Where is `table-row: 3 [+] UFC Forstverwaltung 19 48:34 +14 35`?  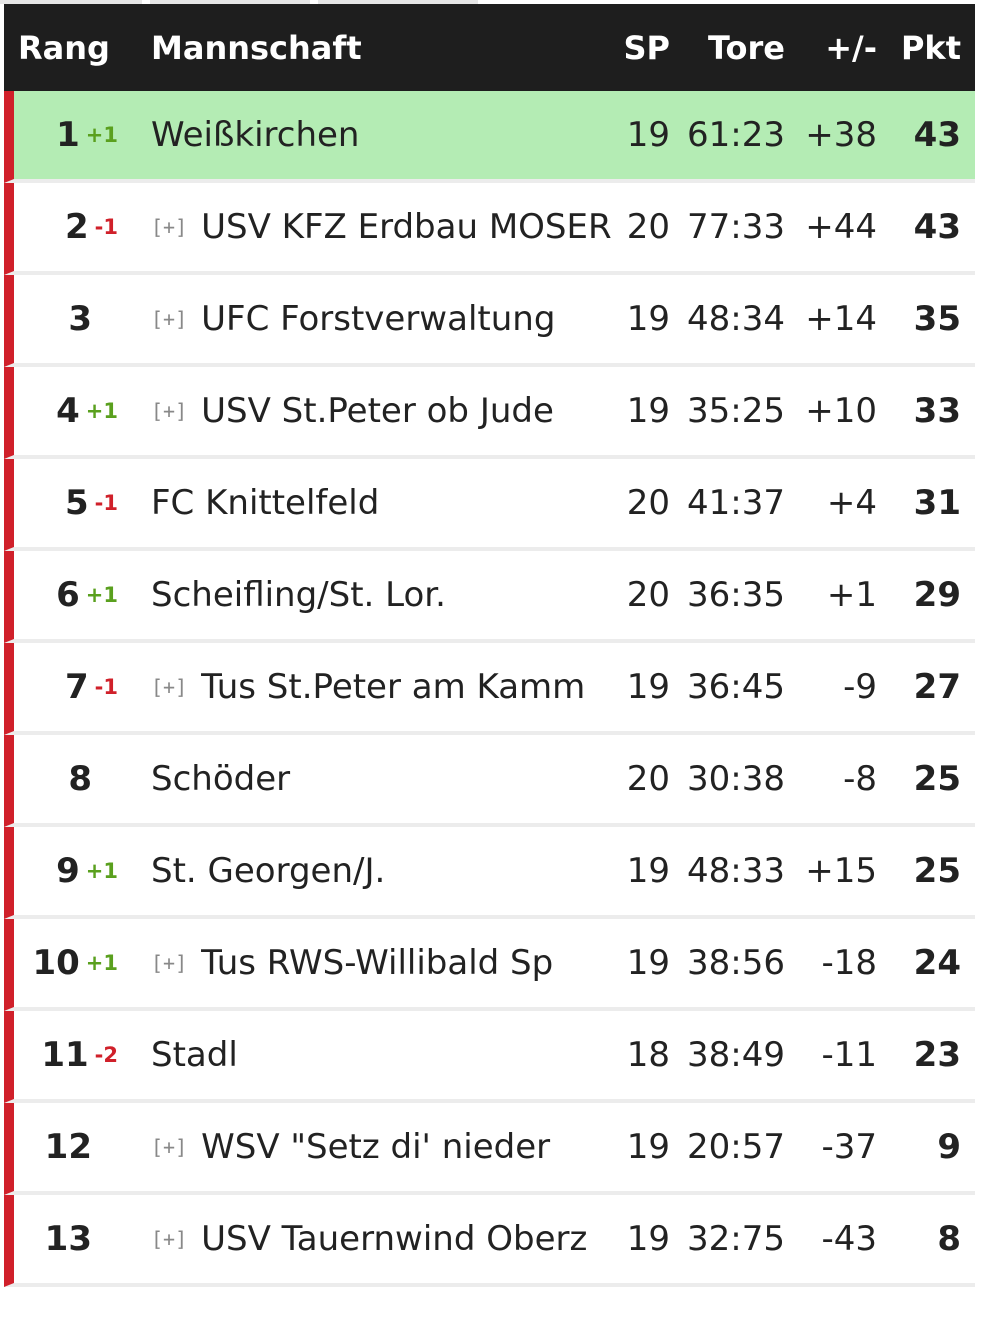 table-row: 3 [+] UFC Forstverwaltung 19 48:34 +14 35 is located at coordinates (489, 321).